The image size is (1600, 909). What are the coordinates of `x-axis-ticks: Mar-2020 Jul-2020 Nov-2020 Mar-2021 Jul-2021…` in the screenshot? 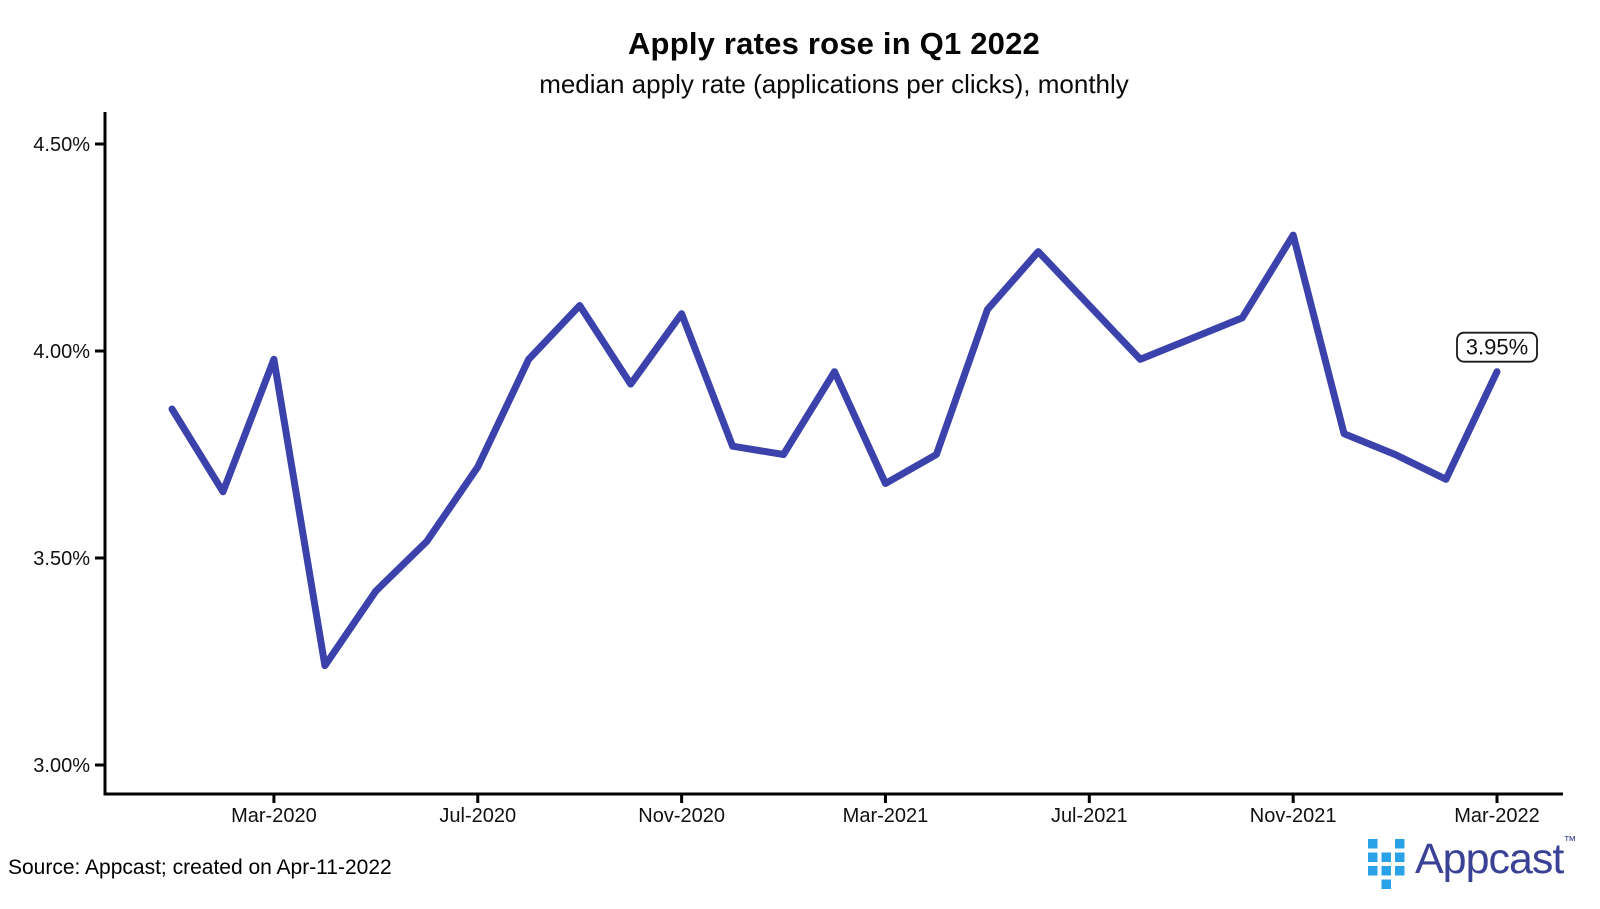 It's located at (885, 810).